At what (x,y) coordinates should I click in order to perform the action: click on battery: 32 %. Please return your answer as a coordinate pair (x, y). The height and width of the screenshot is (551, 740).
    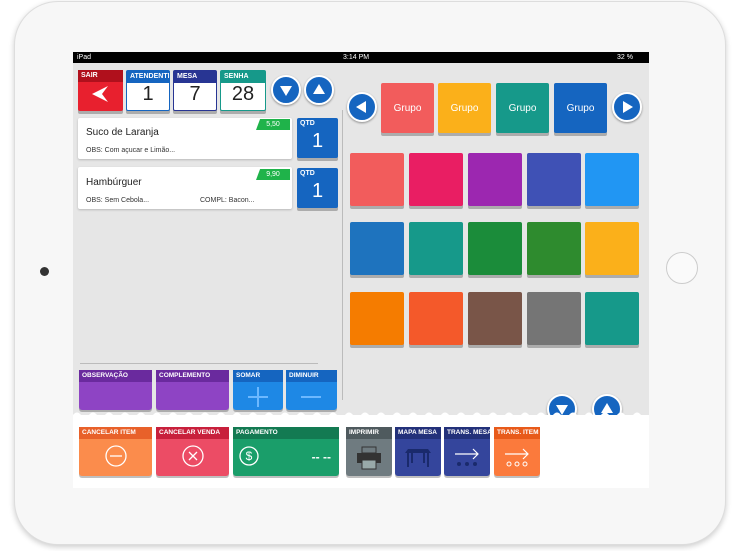
    Looking at the image, I should click on (625, 57).